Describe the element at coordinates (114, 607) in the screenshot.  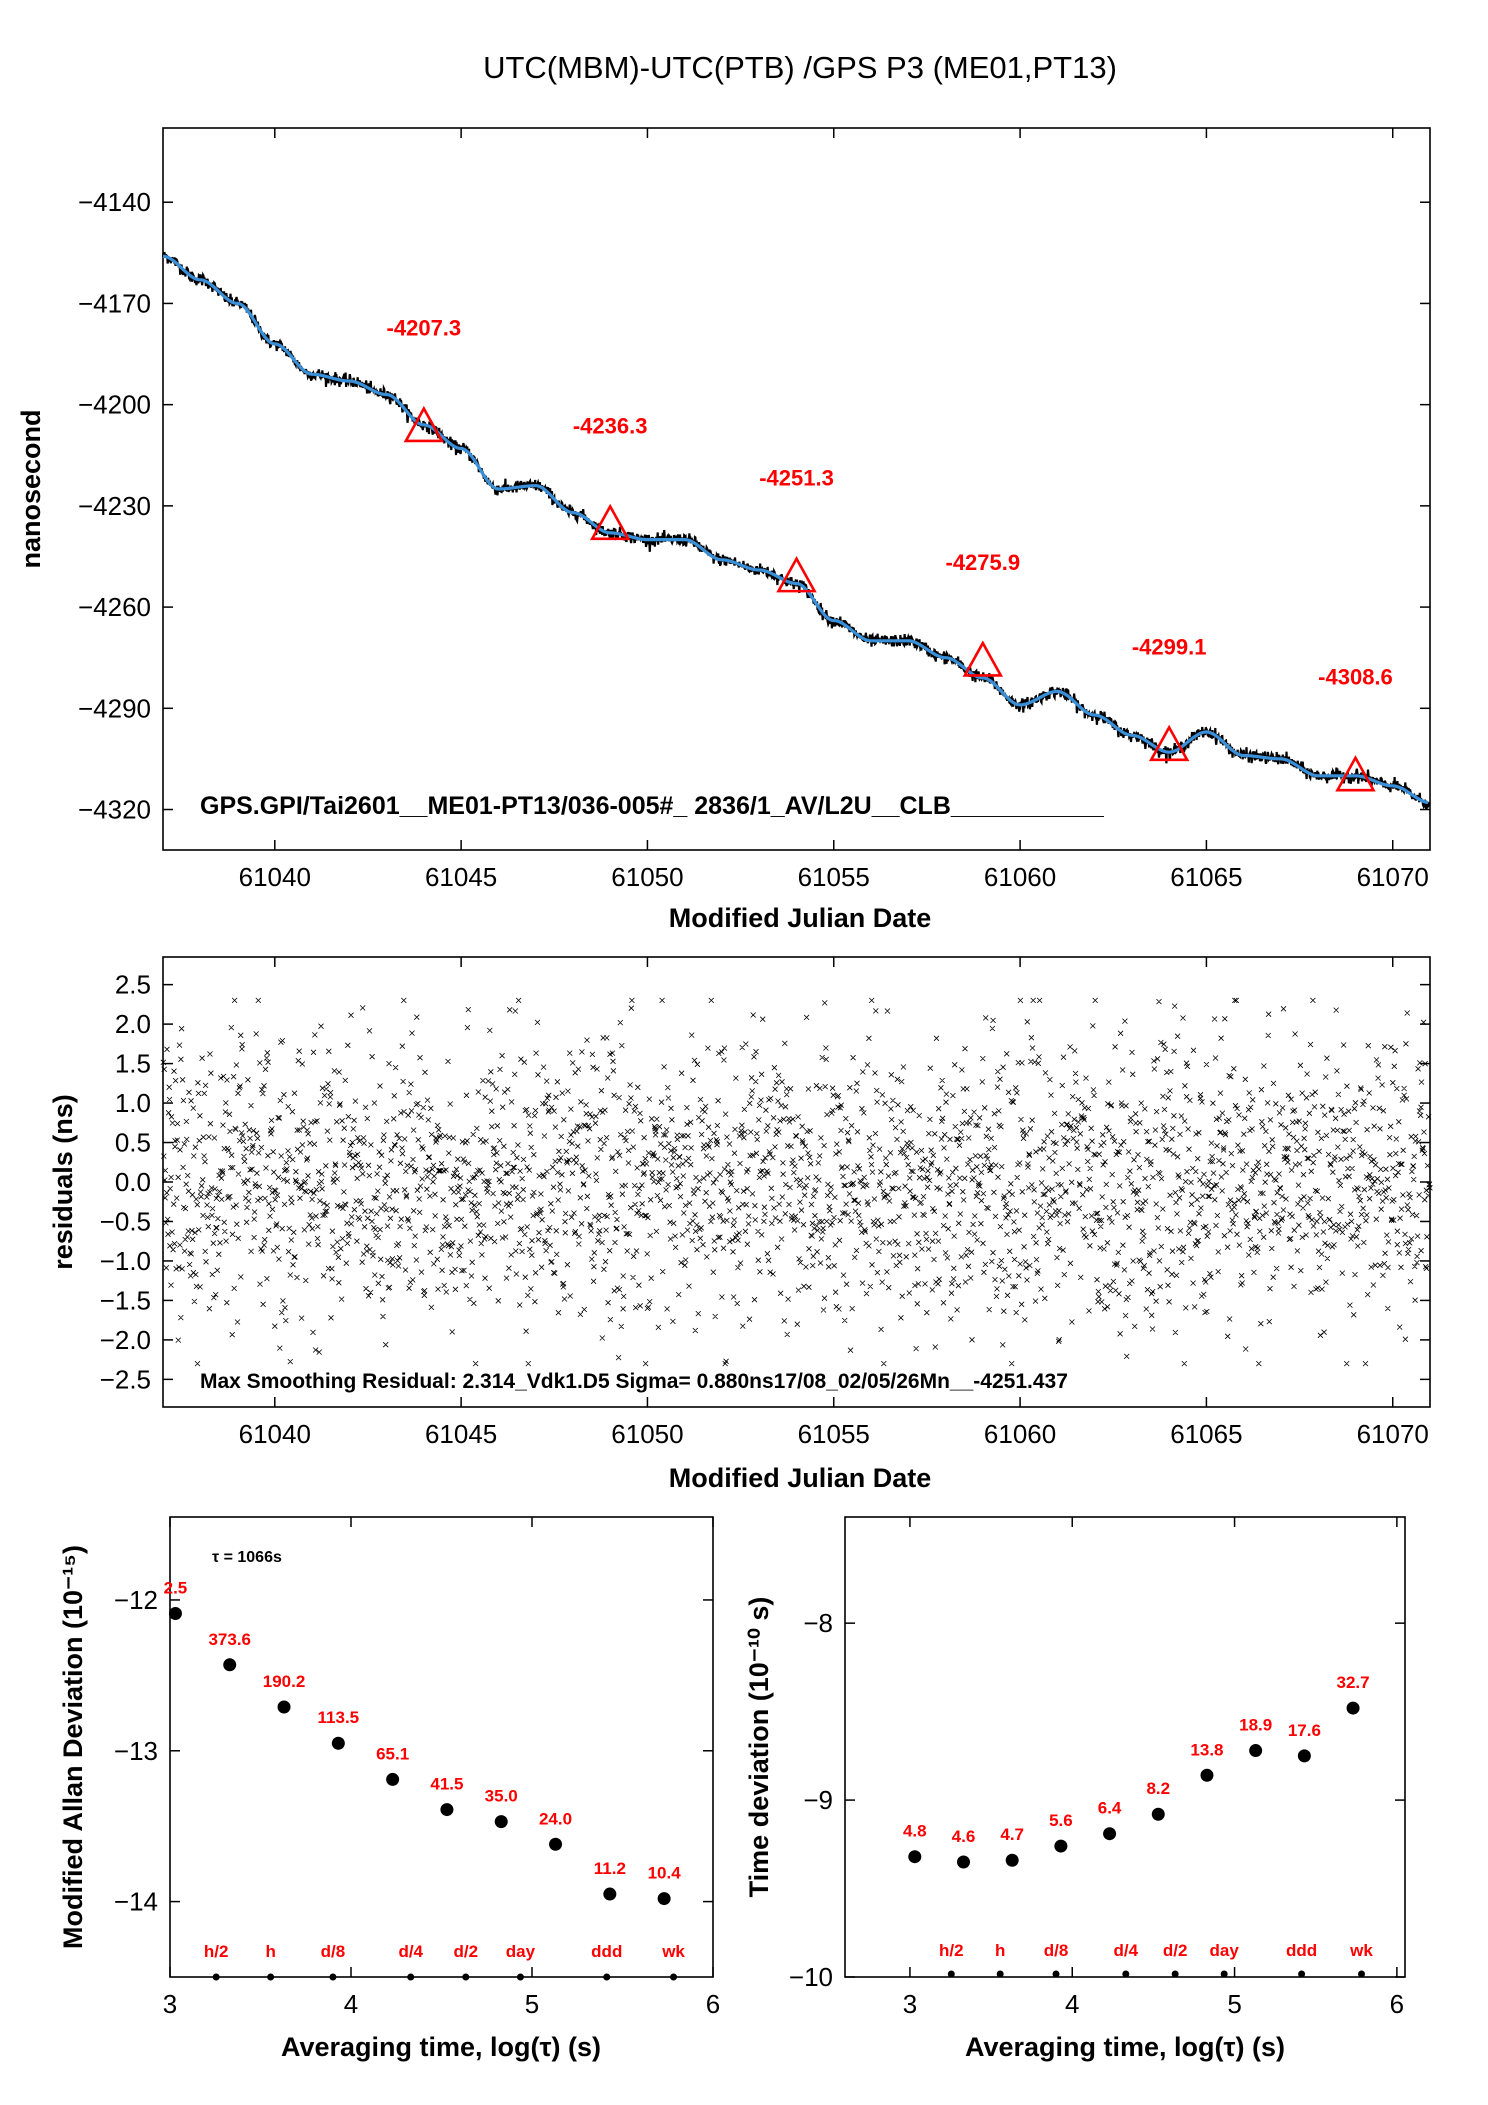
I see `y-tick-label: −4260` at that location.